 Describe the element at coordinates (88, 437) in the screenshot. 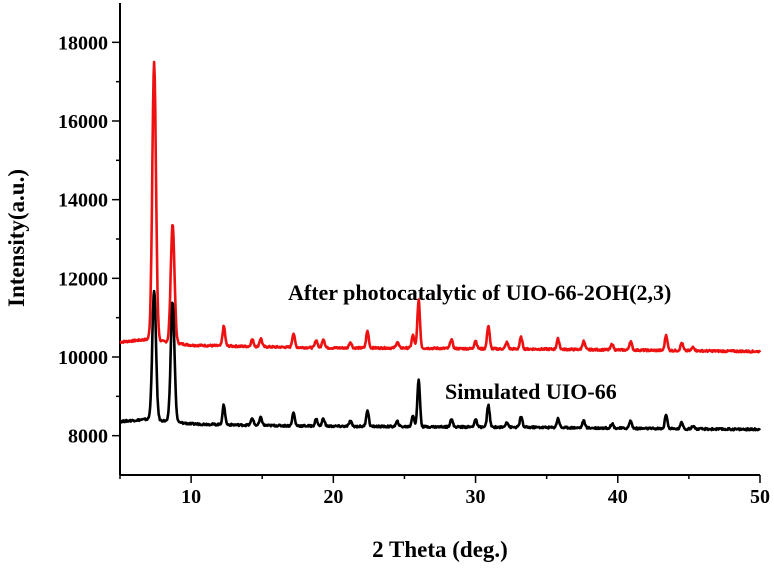

I see `y-tick-label: 8000` at that location.